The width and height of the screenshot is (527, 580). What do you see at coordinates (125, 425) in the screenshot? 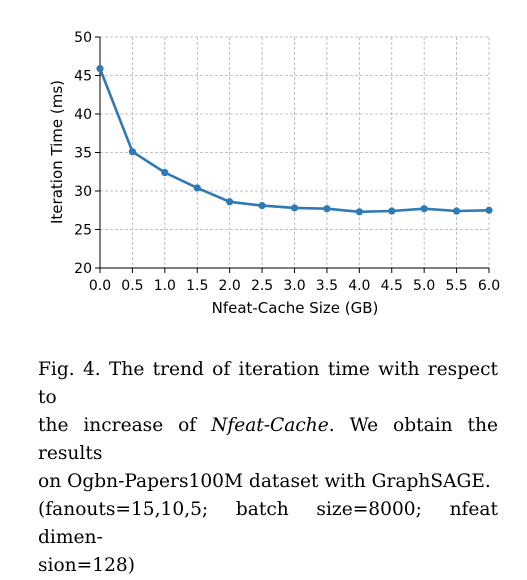
I see `caption-text: the increase of` at bounding box center [125, 425].